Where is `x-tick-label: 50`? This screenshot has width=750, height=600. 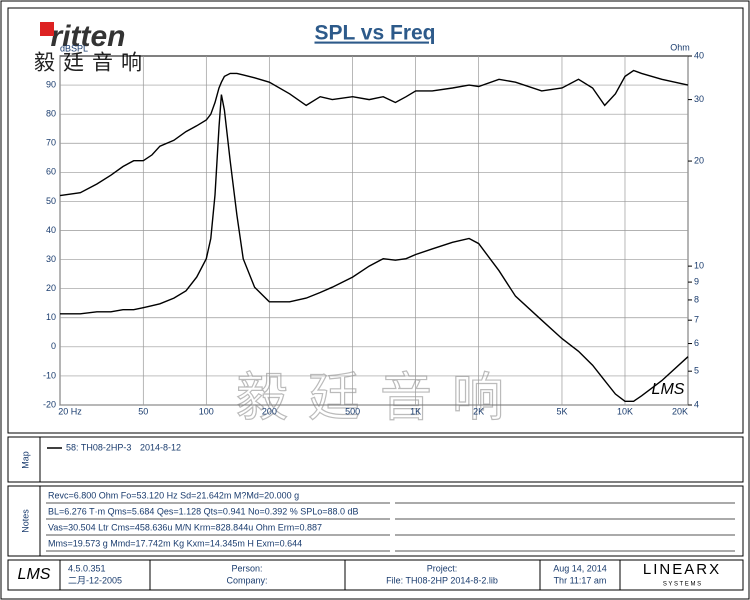
x-tick-label: 50 is located at coordinates (143, 411).